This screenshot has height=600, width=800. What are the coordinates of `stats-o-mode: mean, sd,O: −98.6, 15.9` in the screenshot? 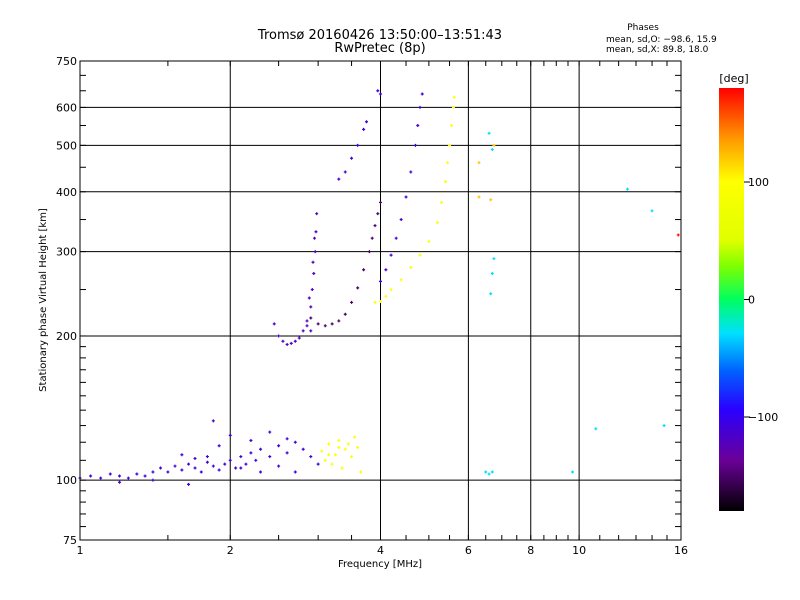 It's located at (661, 40).